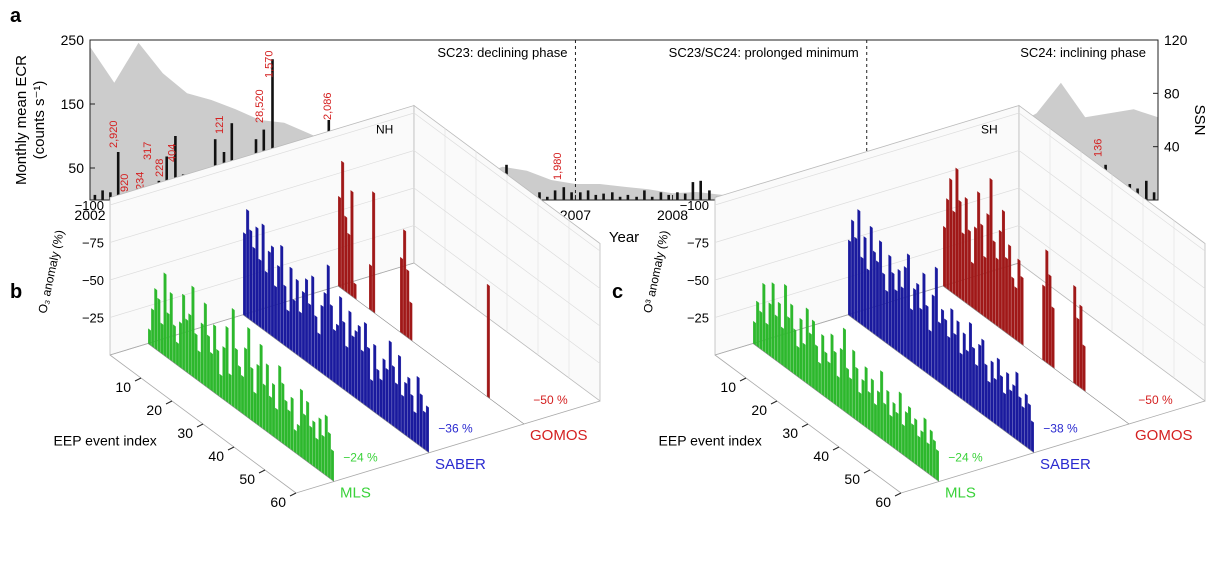  What do you see at coordinates (1155, 400) in the screenshot?
I see `mean-anomaly-label: −50 %` at bounding box center [1155, 400].